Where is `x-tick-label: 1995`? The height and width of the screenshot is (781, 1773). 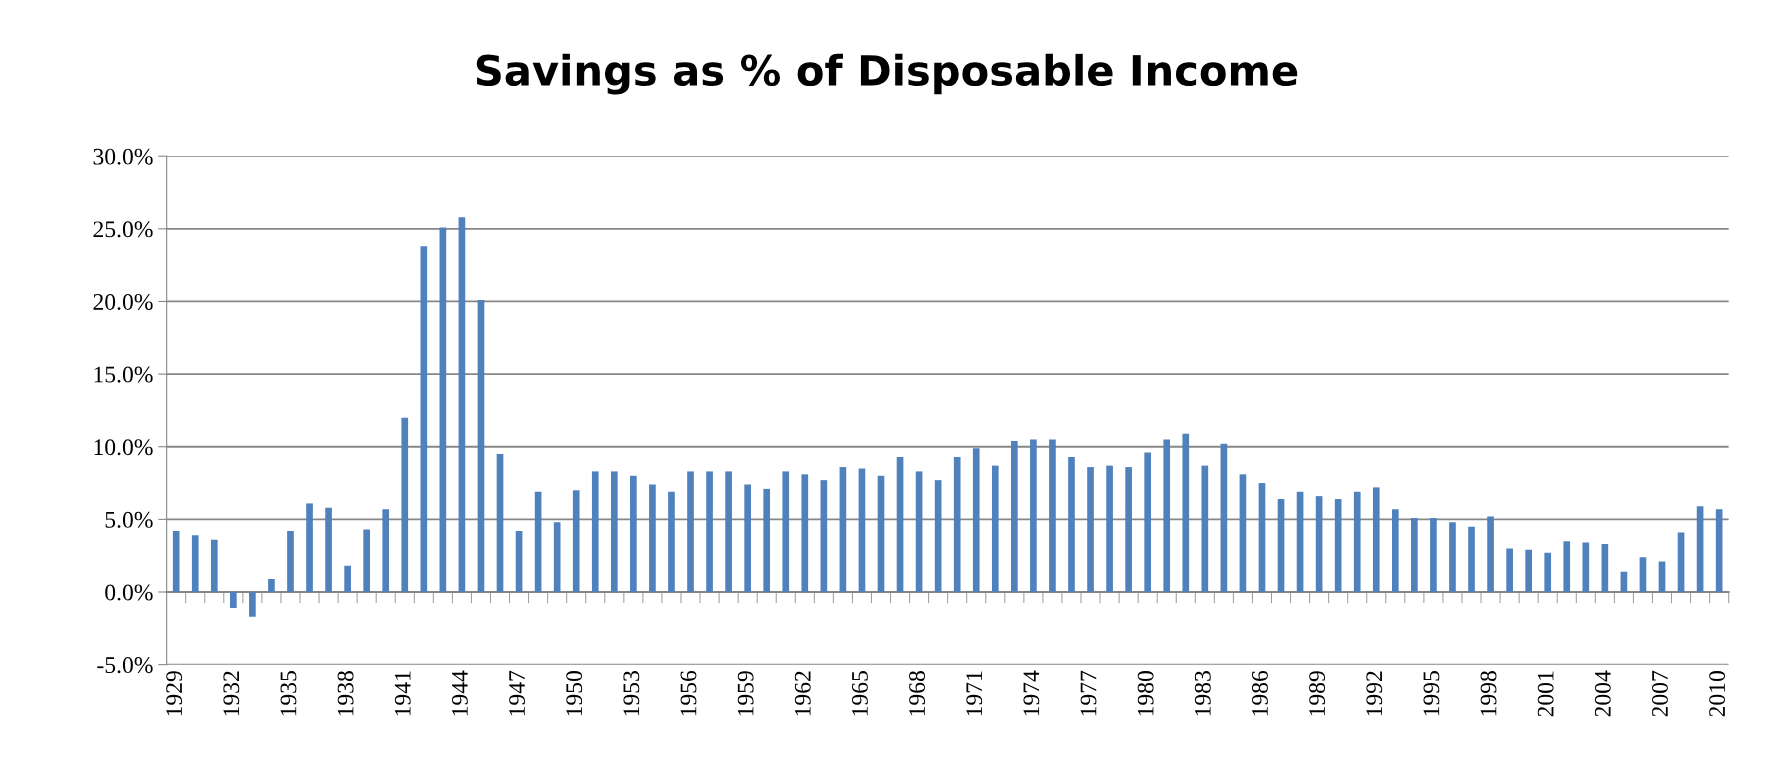 x-tick-label: 1995 is located at coordinates (1431, 693).